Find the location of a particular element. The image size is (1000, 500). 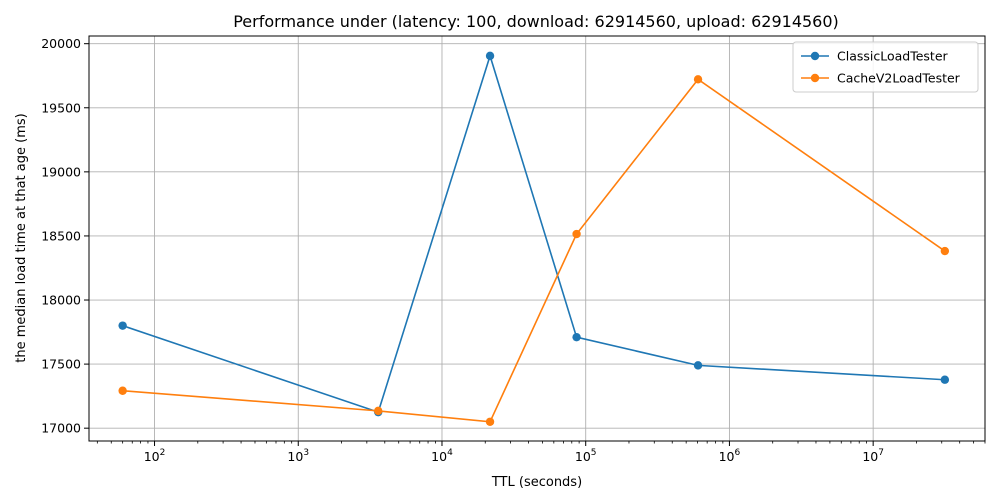

legend-box is located at coordinates (885, 67).